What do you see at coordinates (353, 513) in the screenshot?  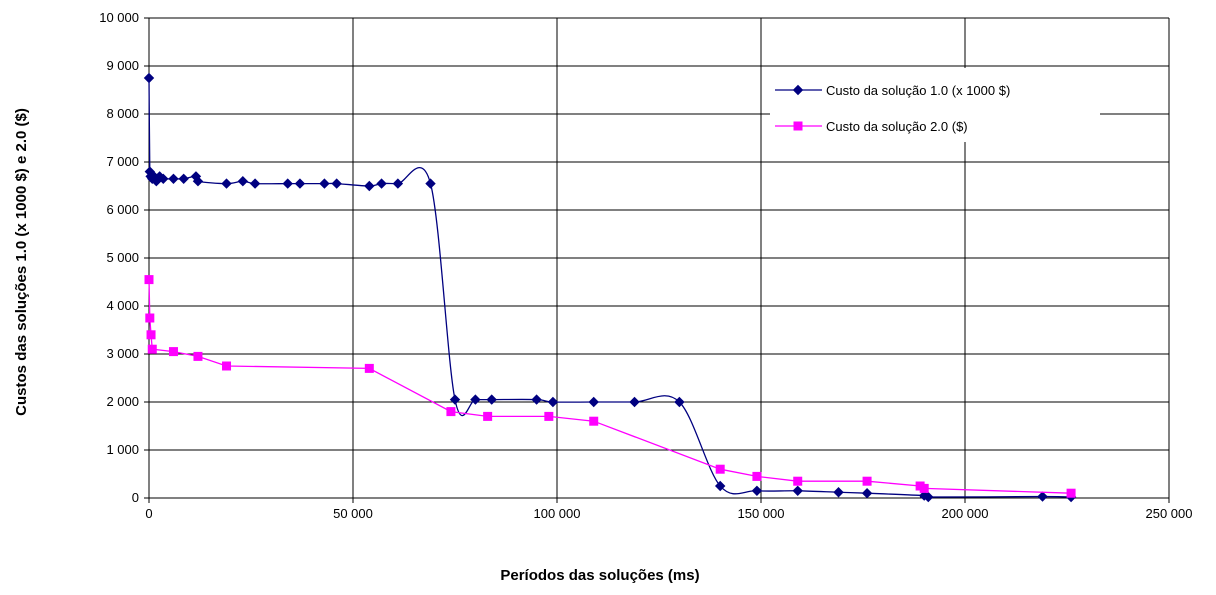 I see `x-tick-label: 50 000` at bounding box center [353, 513].